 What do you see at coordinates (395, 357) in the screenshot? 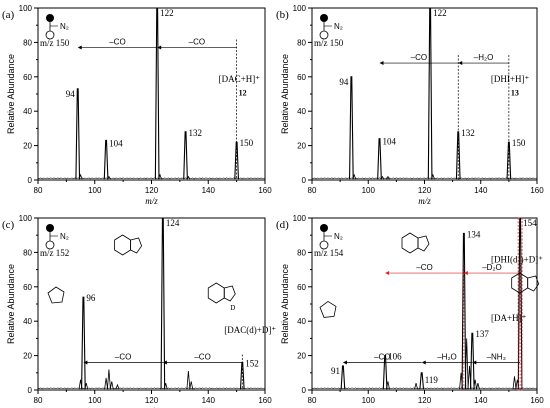
I see `peak-label: 106` at bounding box center [395, 357].